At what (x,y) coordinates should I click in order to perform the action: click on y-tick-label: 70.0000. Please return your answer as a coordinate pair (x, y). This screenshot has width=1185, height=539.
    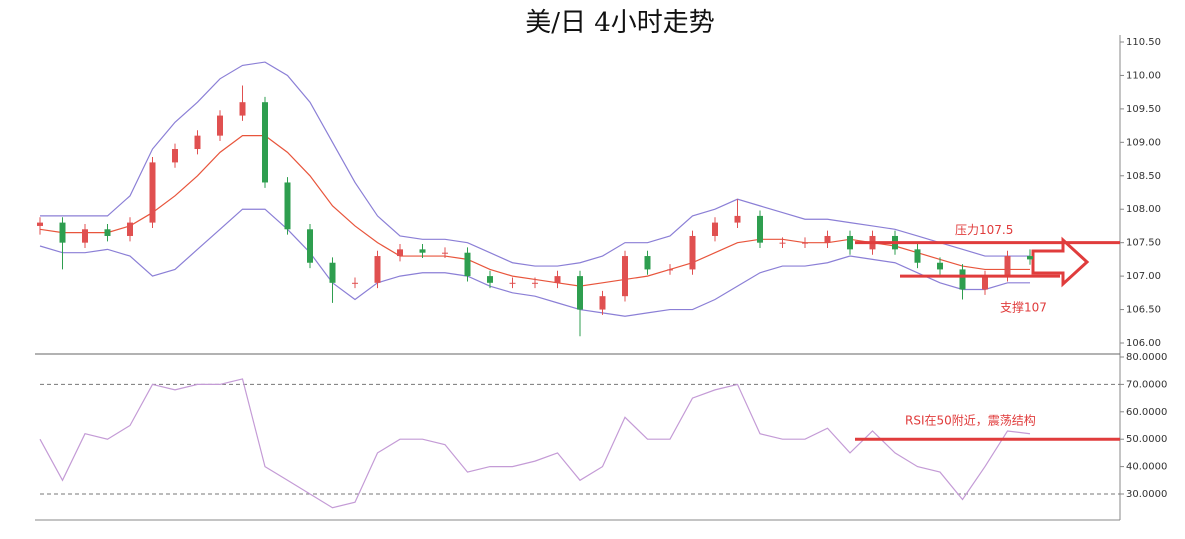
    Looking at the image, I should click on (1146, 384).